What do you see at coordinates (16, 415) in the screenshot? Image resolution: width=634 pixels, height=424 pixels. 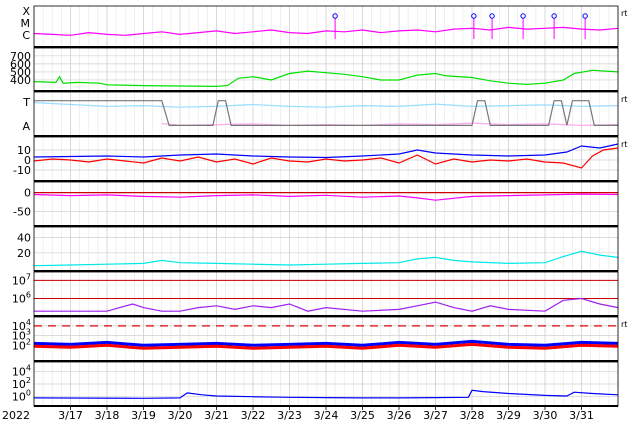 I see `year-label: 2022` at bounding box center [16, 415].